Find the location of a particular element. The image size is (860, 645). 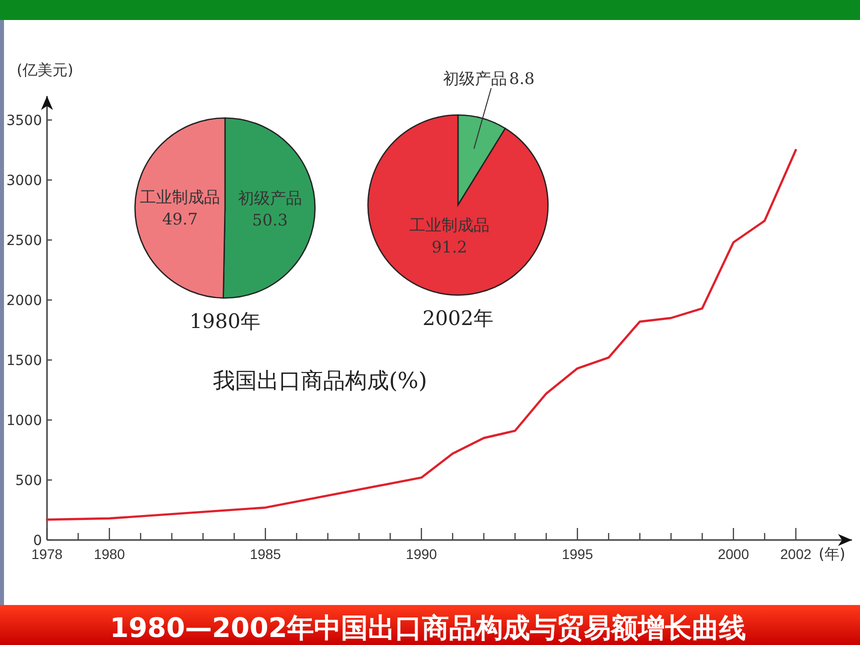

y-tick-label: 1500 is located at coordinates (24, 361).